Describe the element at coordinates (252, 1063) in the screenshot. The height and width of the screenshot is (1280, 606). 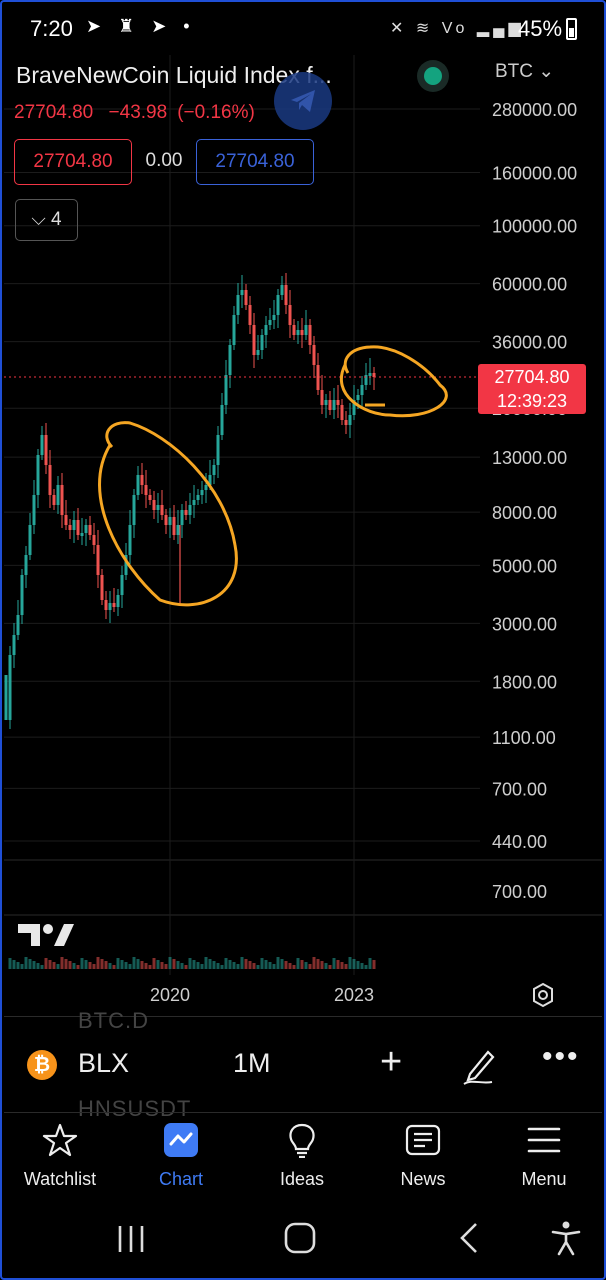
I see `interval-selector: 1M` at that location.